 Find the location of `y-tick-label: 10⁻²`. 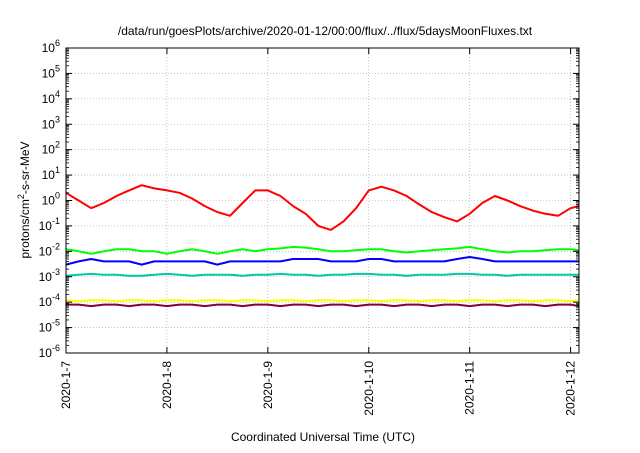

y-tick-label: 10⁻² is located at coordinates (49, 249).